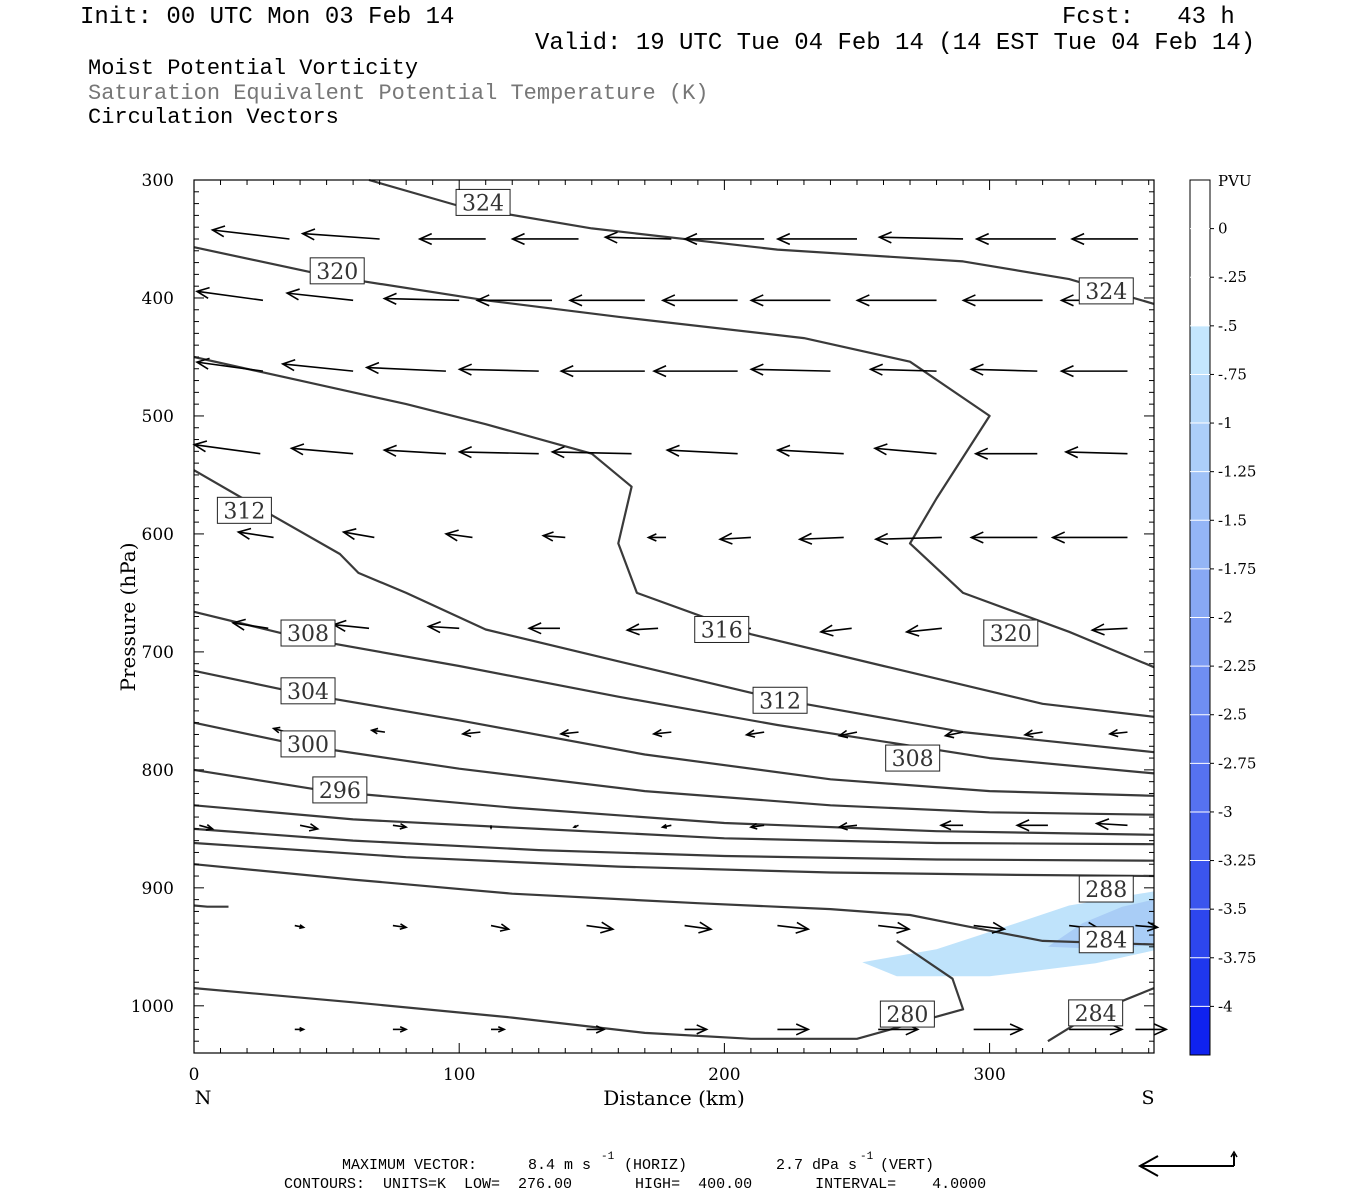 This screenshot has width=1350, height=1200. What do you see at coordinates (128, 617) in the screenshot?
I see `y-axis-label: Pressure (hPa)` at bounding box center [128, 617].